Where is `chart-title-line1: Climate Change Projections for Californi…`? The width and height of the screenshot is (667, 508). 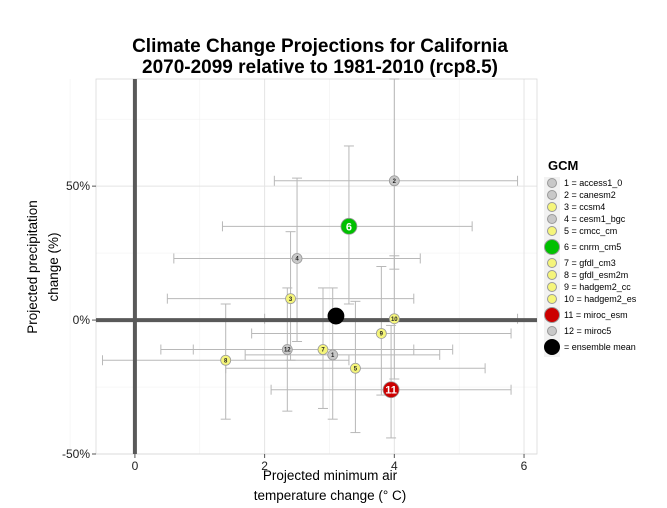
chart-title-line1: Climate Change Projections for Californi… is located at coordinates (320, 46).